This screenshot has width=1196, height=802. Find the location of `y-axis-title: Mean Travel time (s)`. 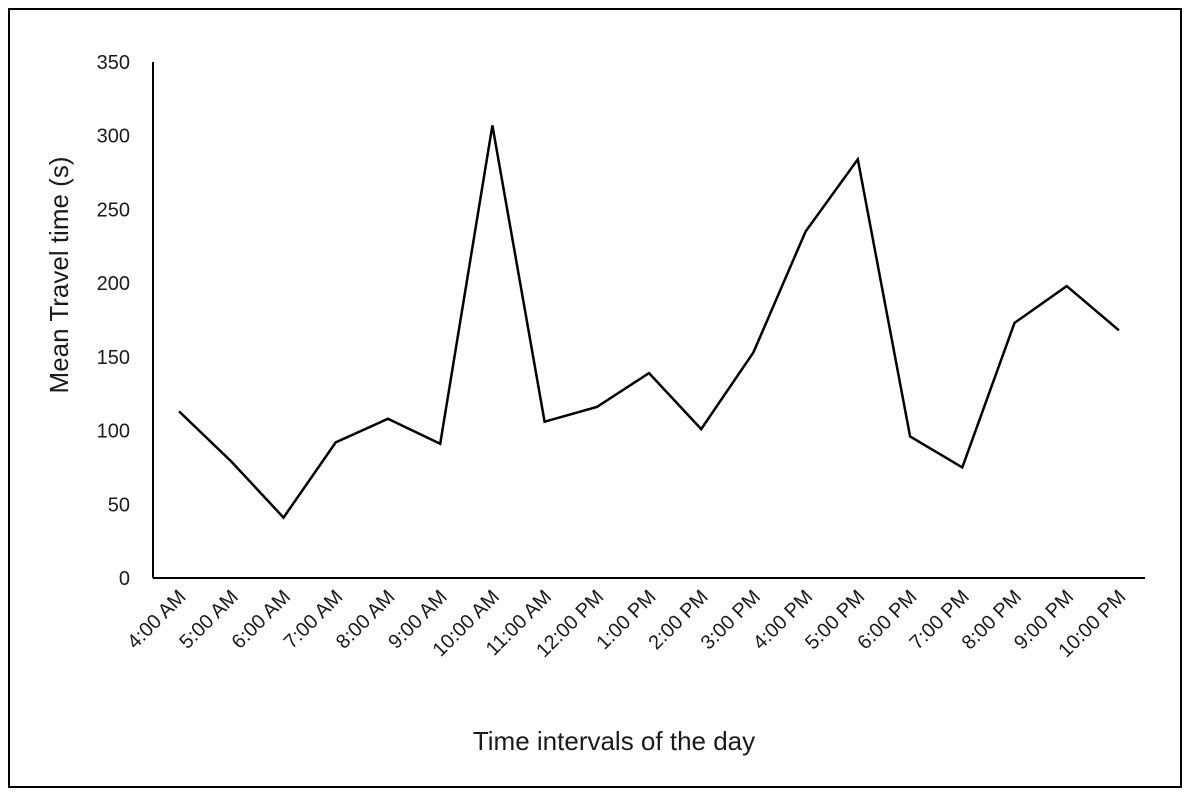

y-axis-title: Mean Travel time (s) is located at coordinates (59, 275).